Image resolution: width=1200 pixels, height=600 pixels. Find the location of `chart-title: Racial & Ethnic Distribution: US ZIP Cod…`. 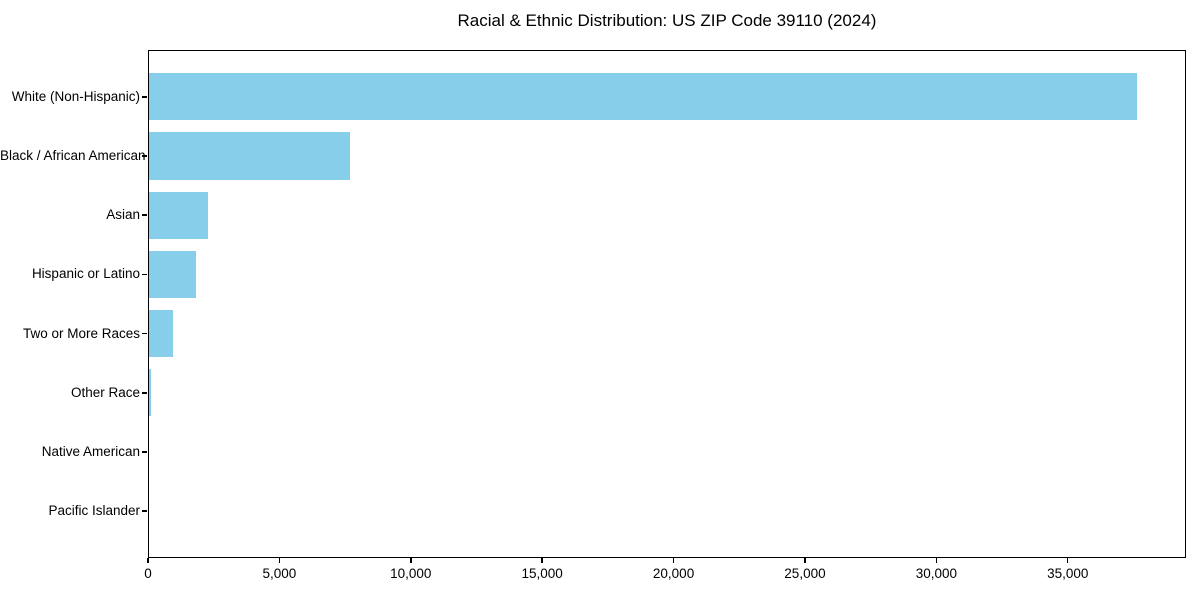

chart-title: Racial & Ethnic Distribution: US ZIP Cod… is located at coordinates (667, 20).